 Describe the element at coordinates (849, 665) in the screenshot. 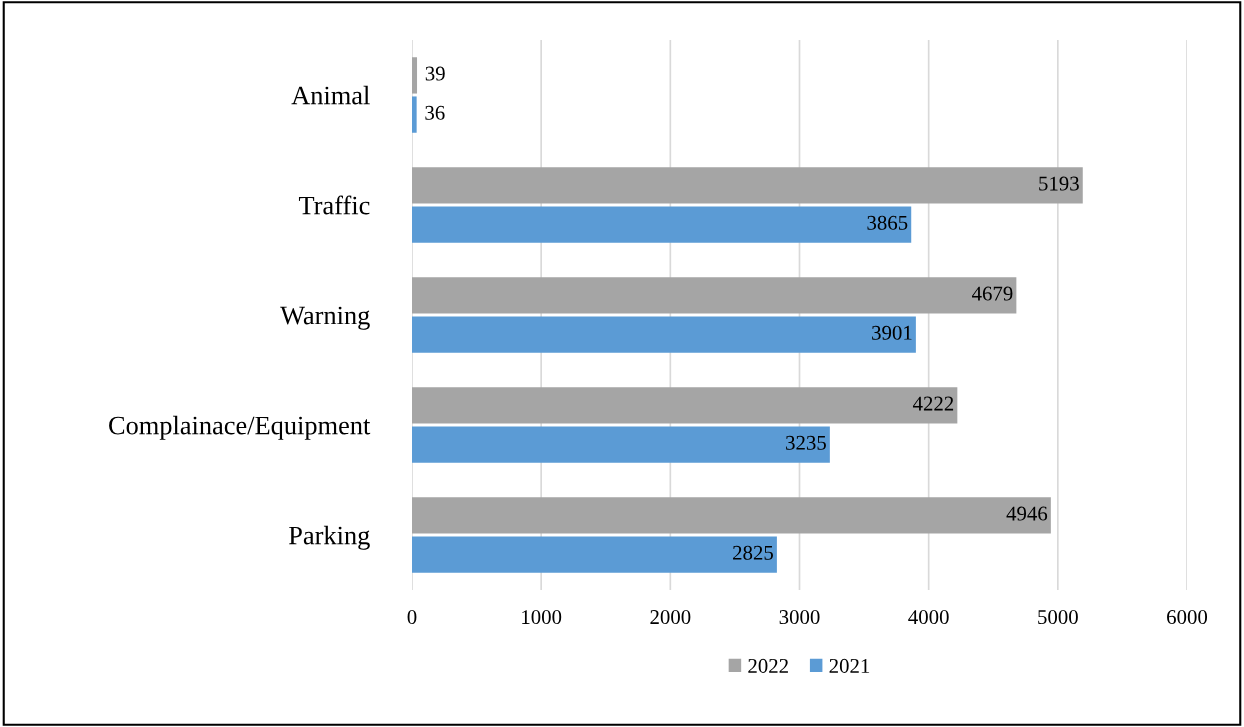

I see `legend-label: 2021` at that location.